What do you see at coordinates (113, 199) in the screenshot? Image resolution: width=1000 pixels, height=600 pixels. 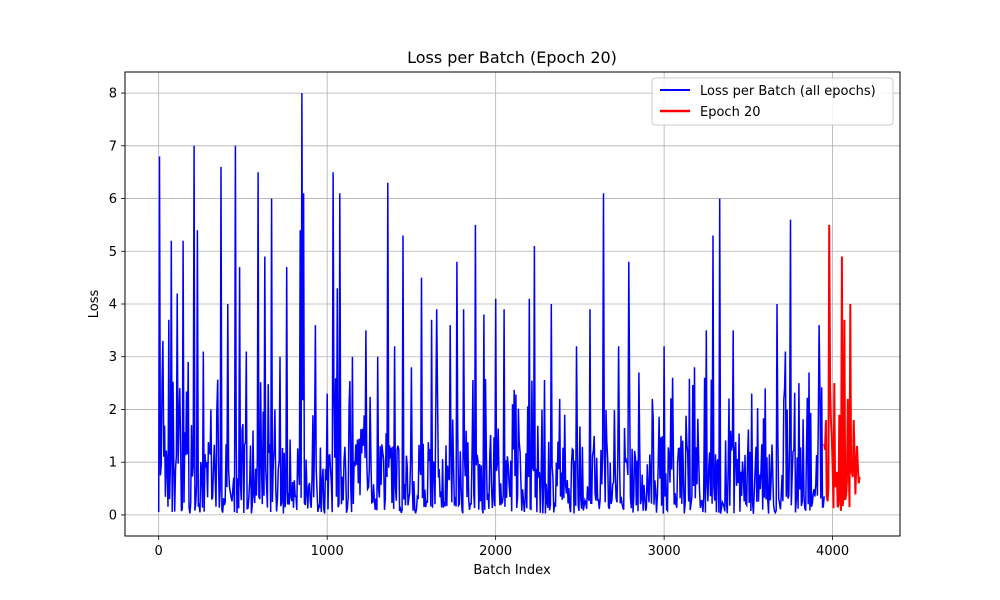 I see `y-tick-label: 6` at bounding box center [113, 199].